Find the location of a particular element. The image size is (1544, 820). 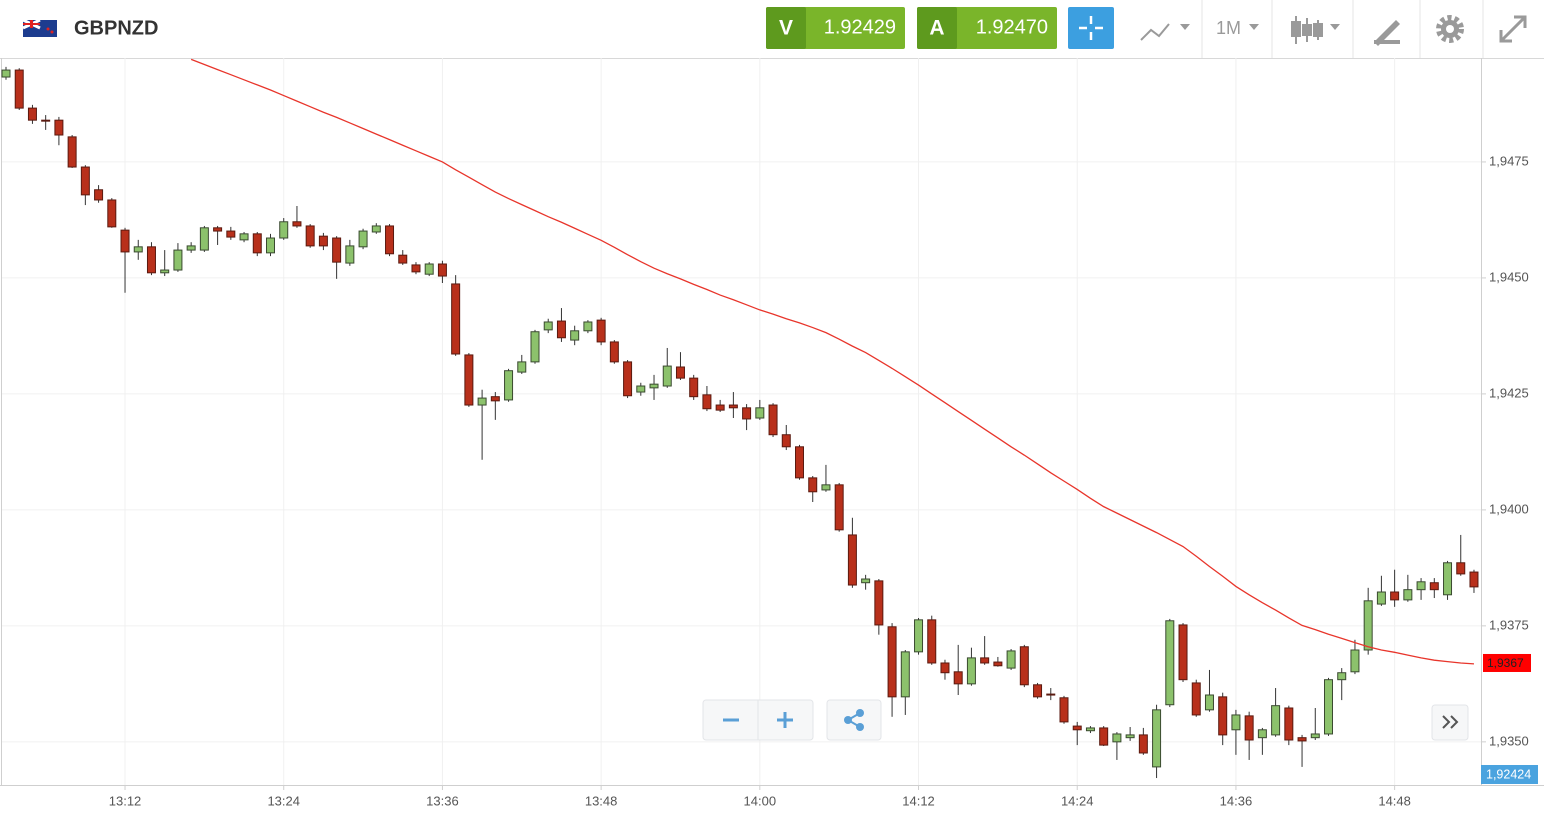

x-tick-label: 13:12 is located at coordinates (125, 800).